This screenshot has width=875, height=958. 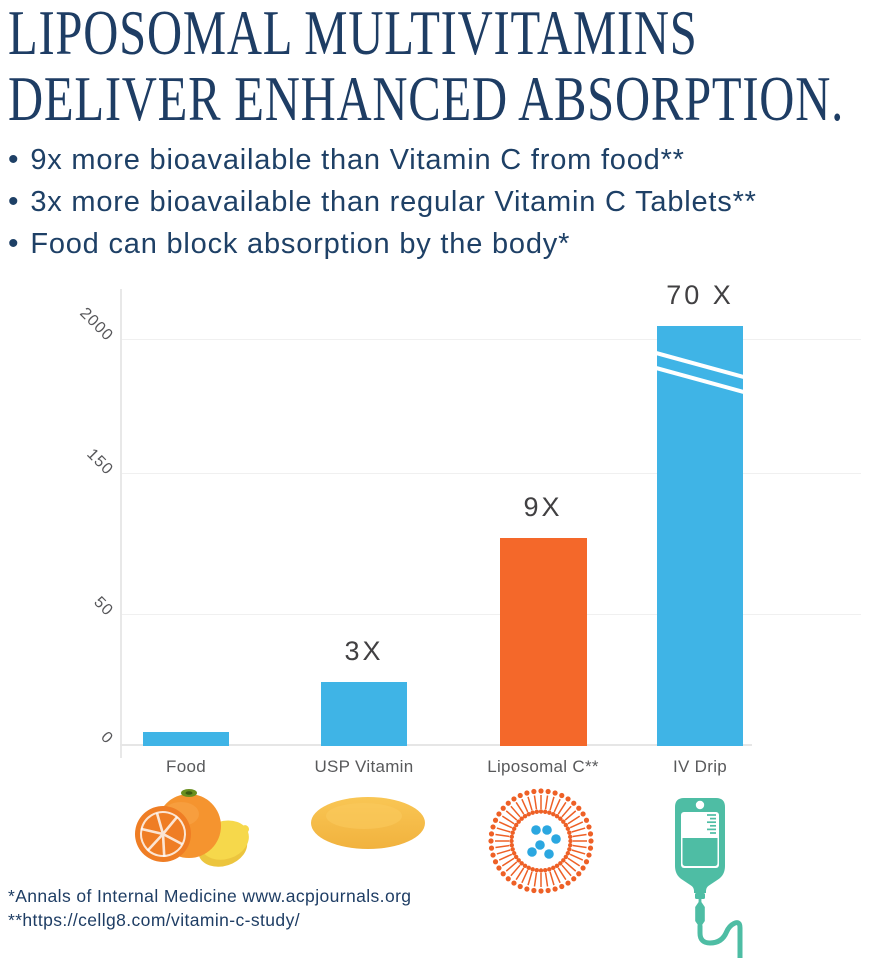 What do you see at coordinates (700, 536) in the screenshot?
I see `bar-iv-drip` at bounding box center [700, 536].